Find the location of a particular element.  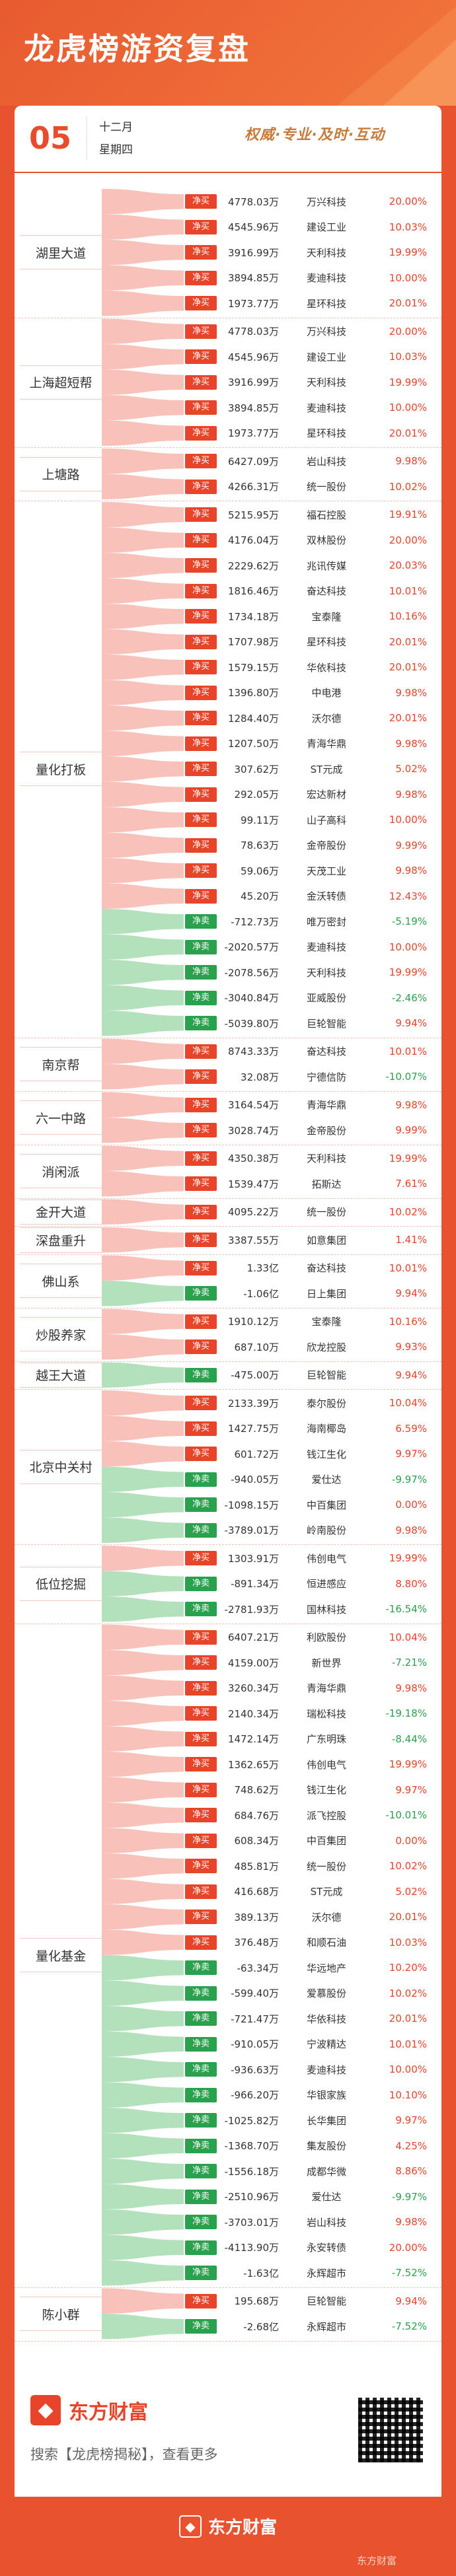

stock-name: 如意集团 is located at coordinates (326, 1240).